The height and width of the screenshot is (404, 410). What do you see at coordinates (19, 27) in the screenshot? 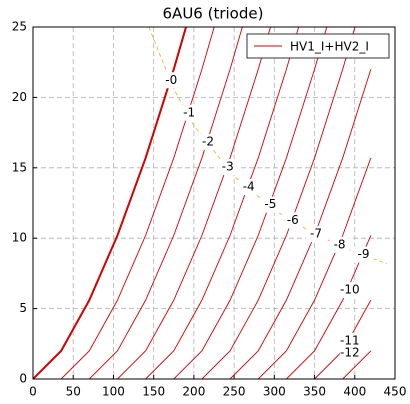
I see `y-tick-label: 25` at bounding box center [19, 27].